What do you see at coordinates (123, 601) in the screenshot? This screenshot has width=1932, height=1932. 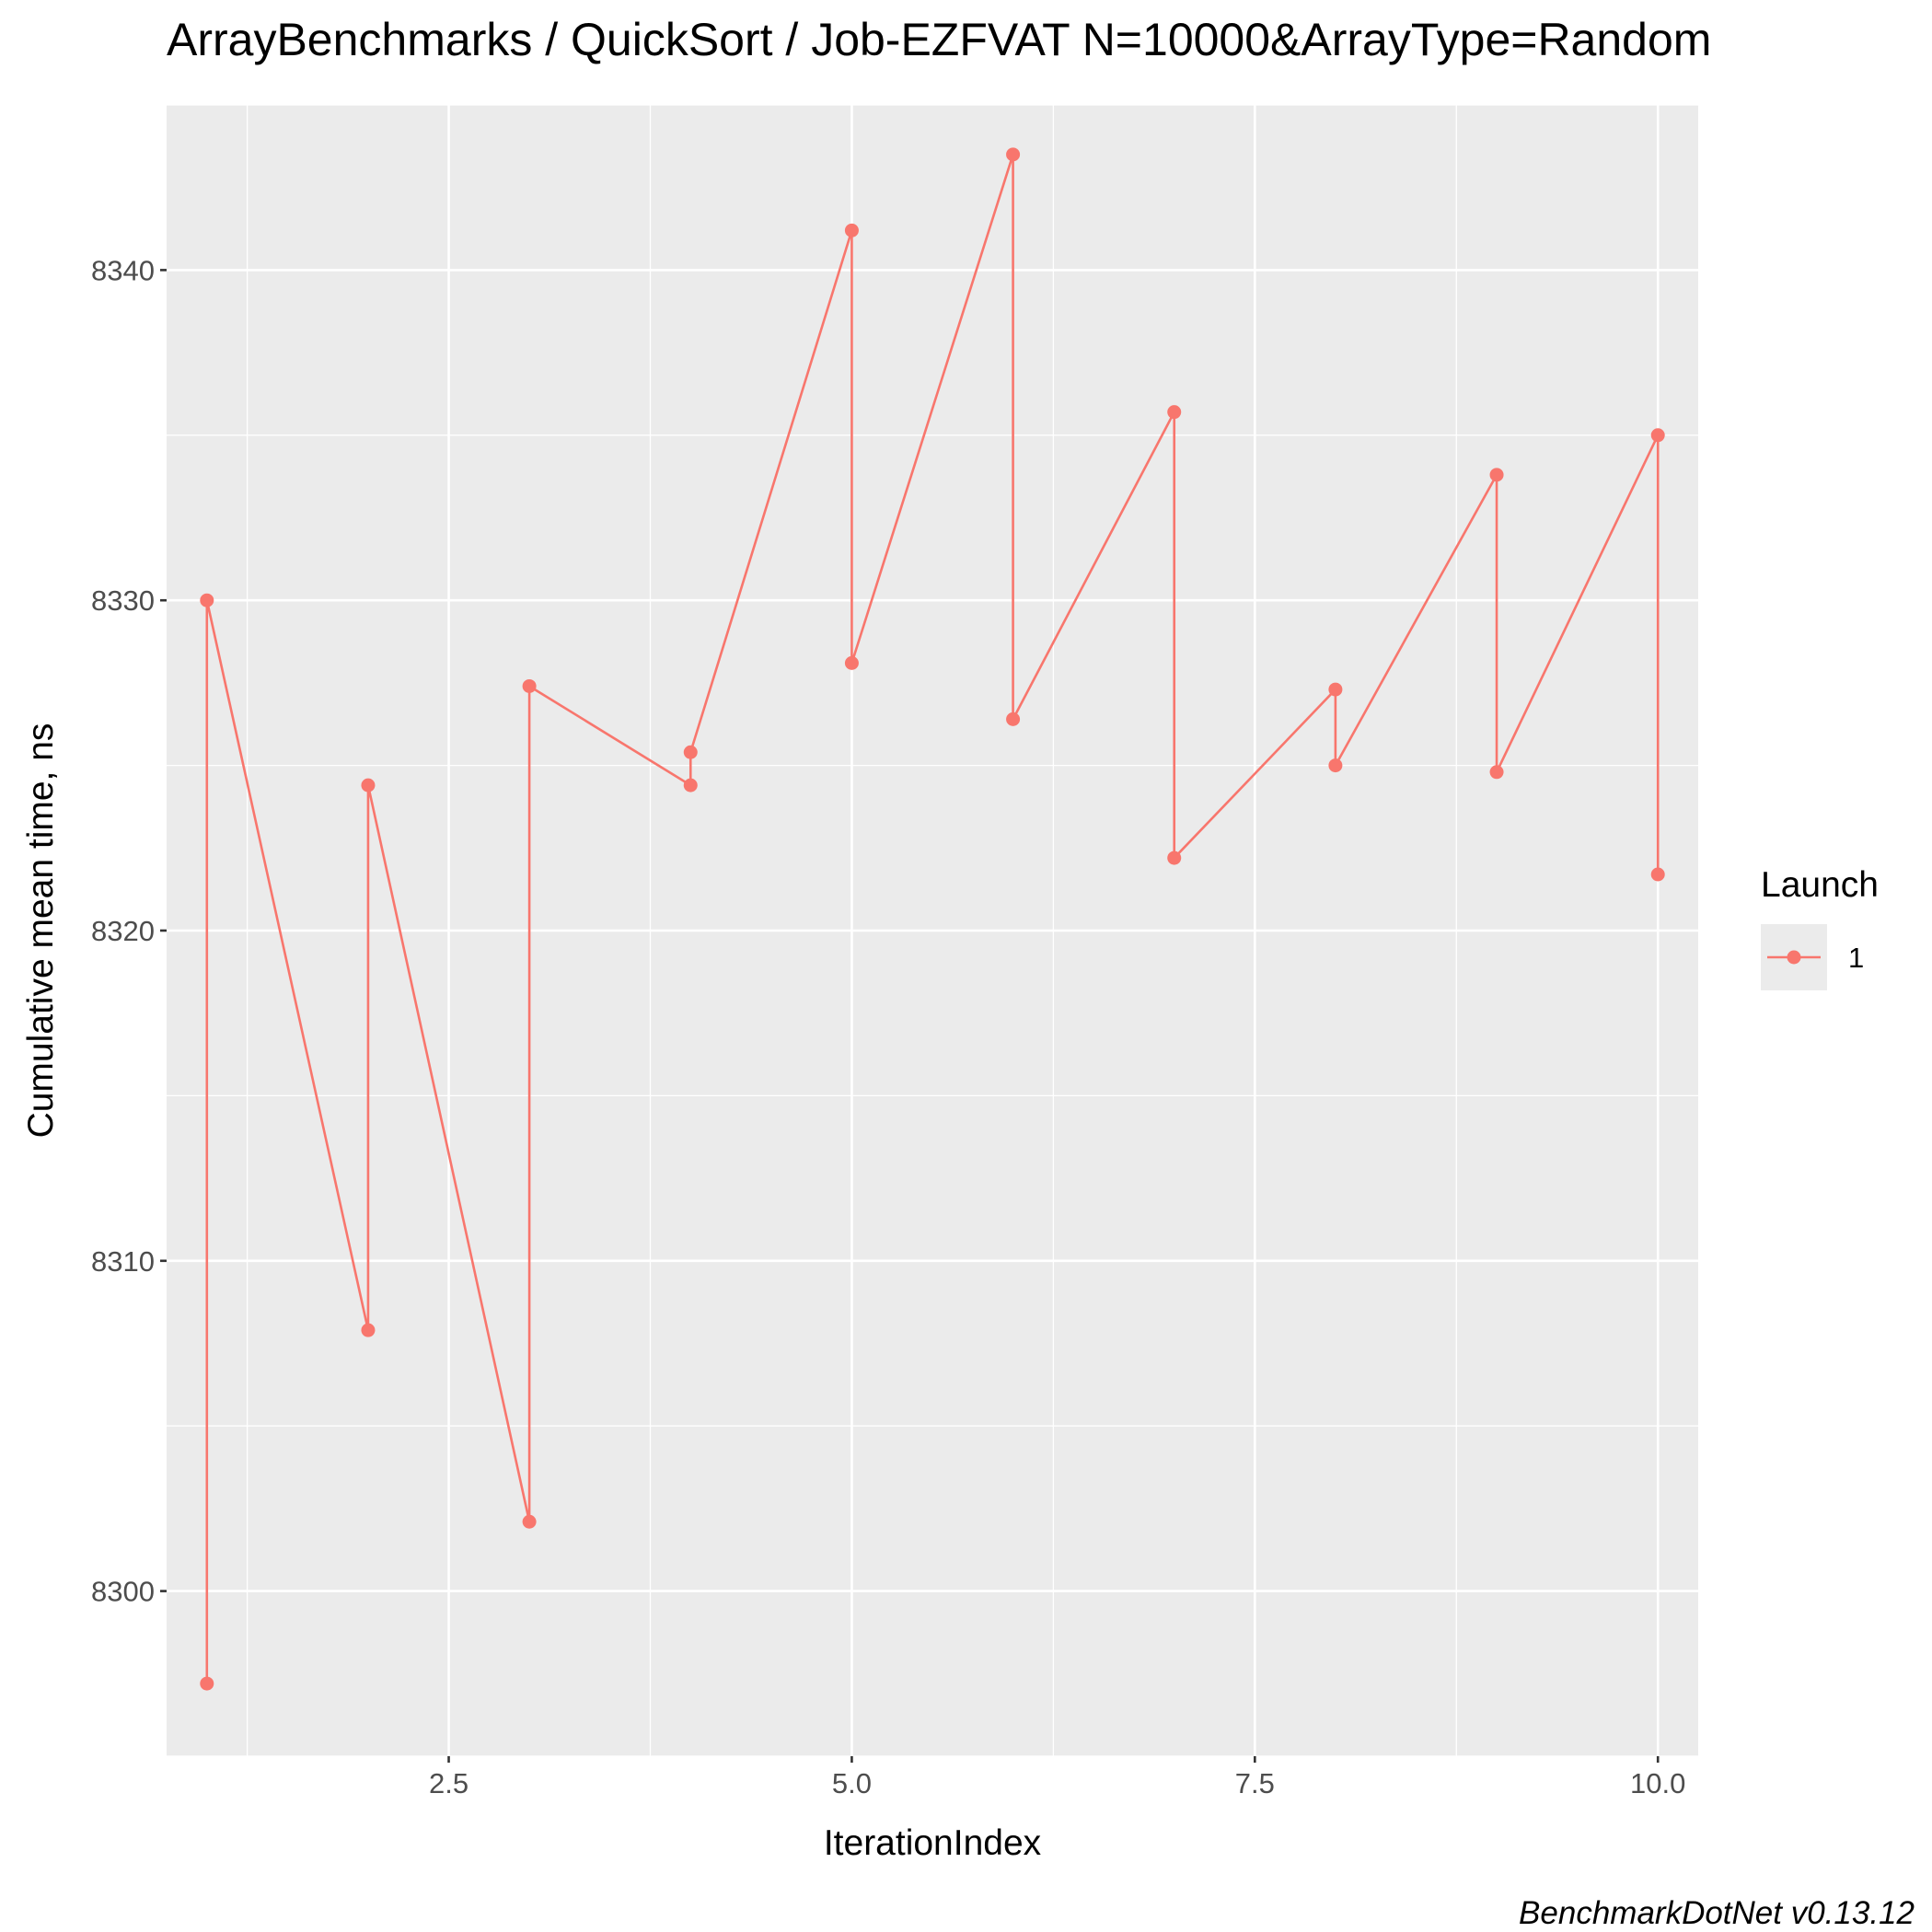 I see `y-tick-label: 8330` at bounding box center [123, 601].